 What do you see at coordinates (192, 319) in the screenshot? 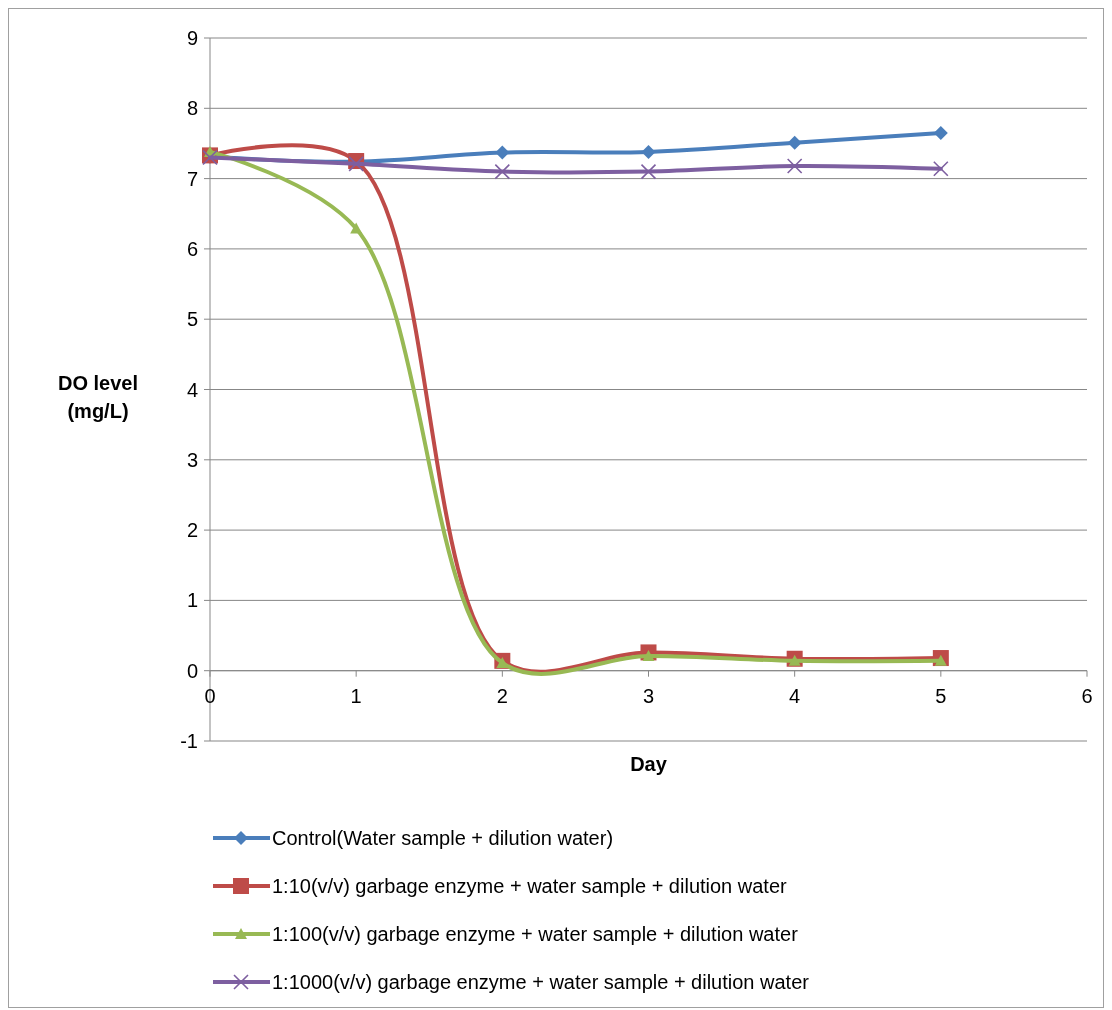
I see `y-tick-label: 5` at bounding box center [192, 319].